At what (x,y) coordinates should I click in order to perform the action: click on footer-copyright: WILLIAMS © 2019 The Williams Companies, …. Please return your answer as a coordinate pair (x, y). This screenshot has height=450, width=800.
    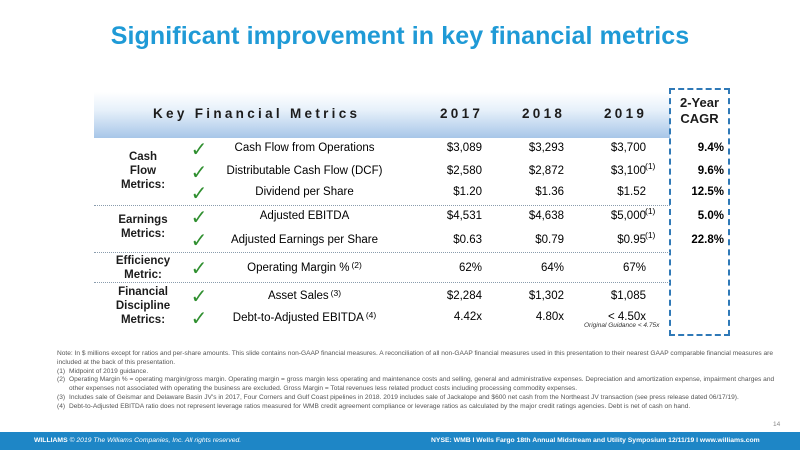
    Looking at the image, I should click on (137, 440).